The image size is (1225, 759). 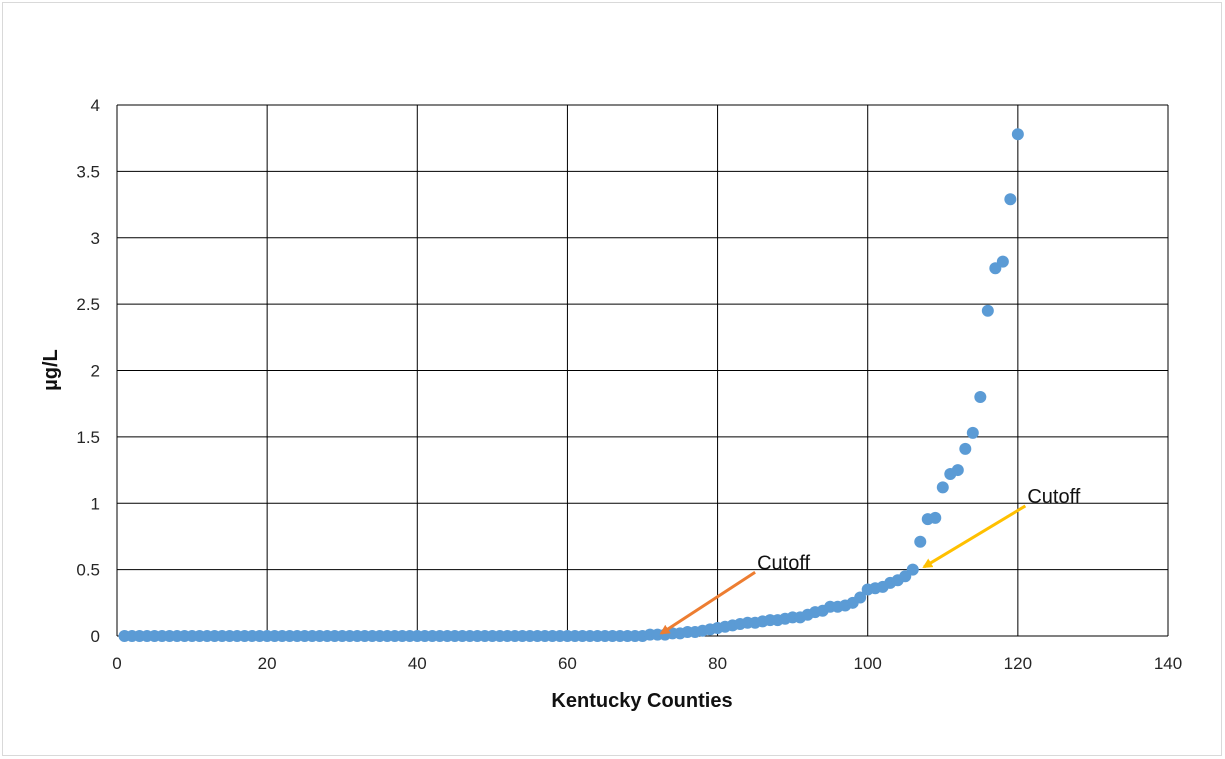 I want to click on y-tick-label: 3, so click(x=95, y=238).